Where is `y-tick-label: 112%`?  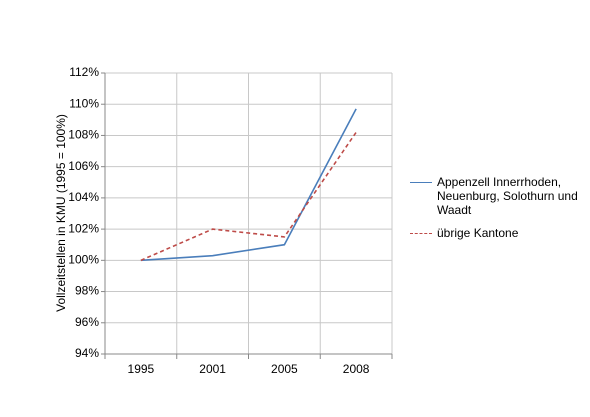 y-tick-label: 112% is located at coordinates (84, 72).